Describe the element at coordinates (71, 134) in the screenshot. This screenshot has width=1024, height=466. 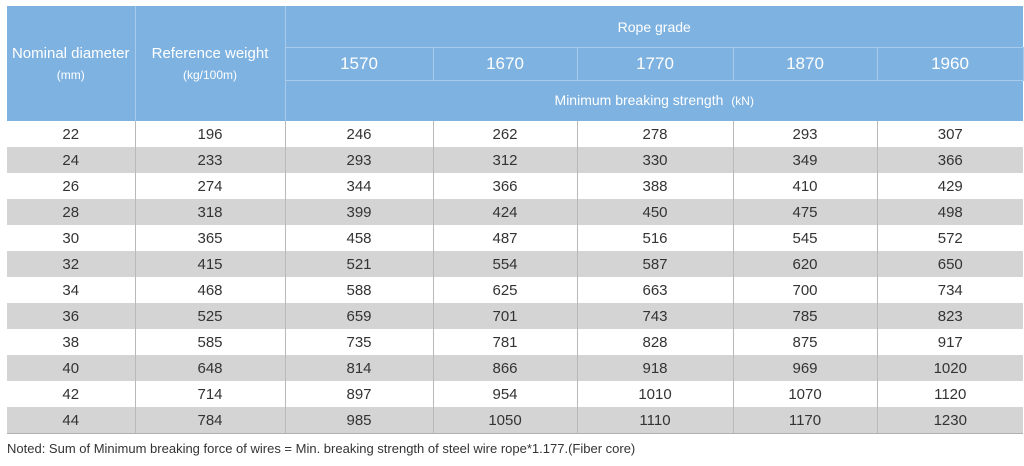
I see `cell-nominal-diameter: 22` at that location.